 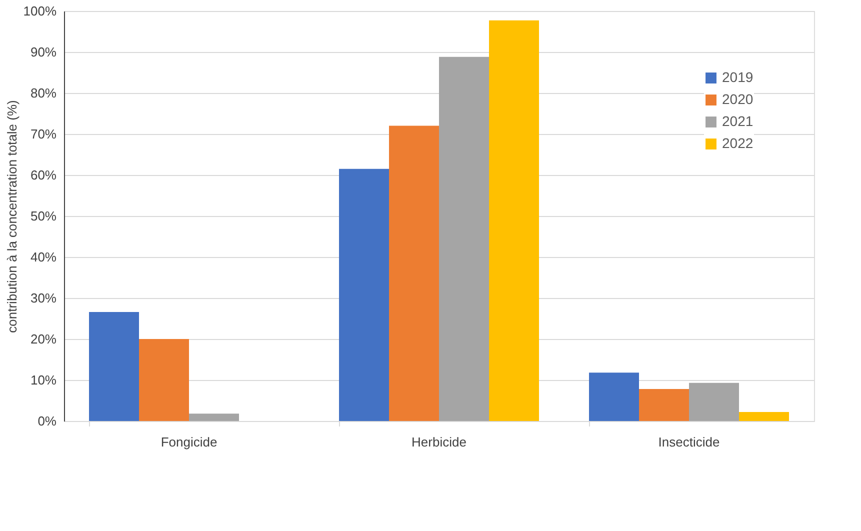 What do you see at coordinates (738, 121) in the screenshot?
I see `legend-label: 2021` at bounding box center [738, 121].